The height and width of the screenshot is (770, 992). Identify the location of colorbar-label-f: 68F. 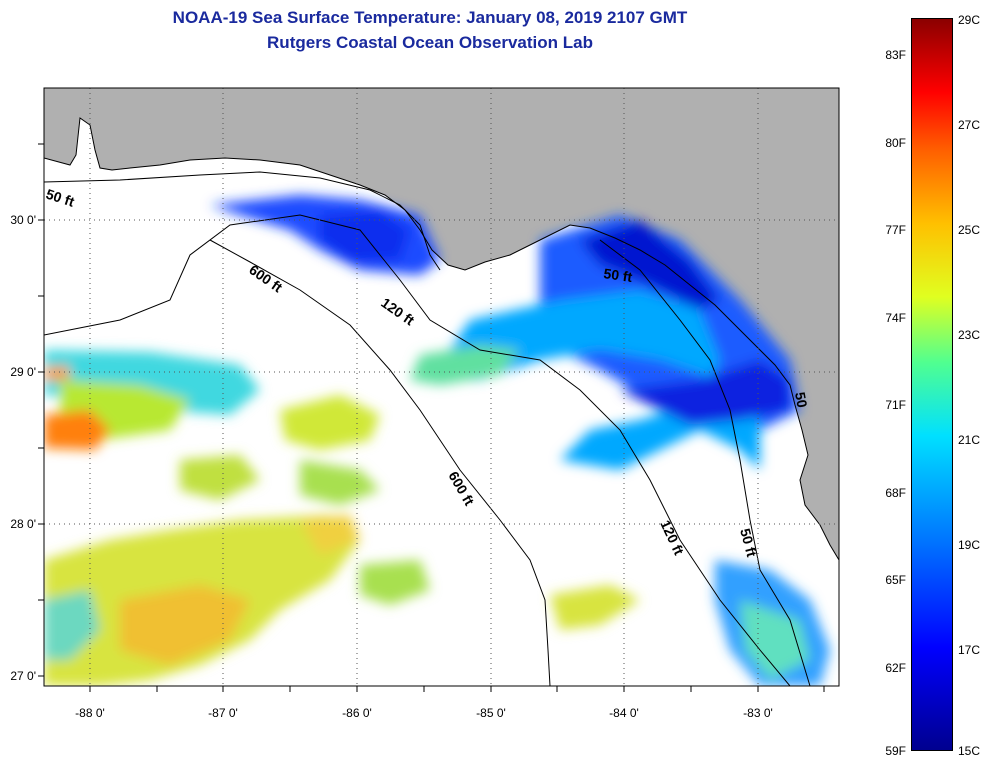
(895, 493).